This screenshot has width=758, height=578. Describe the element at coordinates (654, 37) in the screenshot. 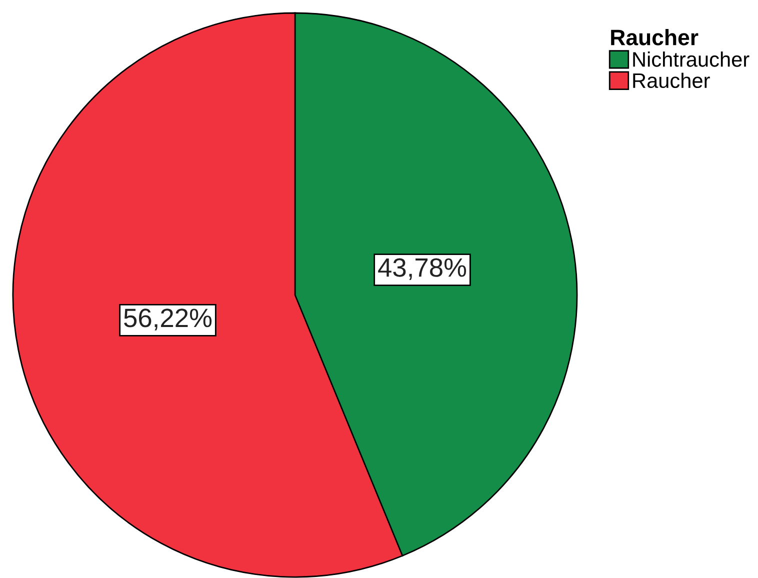

I see `legend-title: Raucher` at that location.